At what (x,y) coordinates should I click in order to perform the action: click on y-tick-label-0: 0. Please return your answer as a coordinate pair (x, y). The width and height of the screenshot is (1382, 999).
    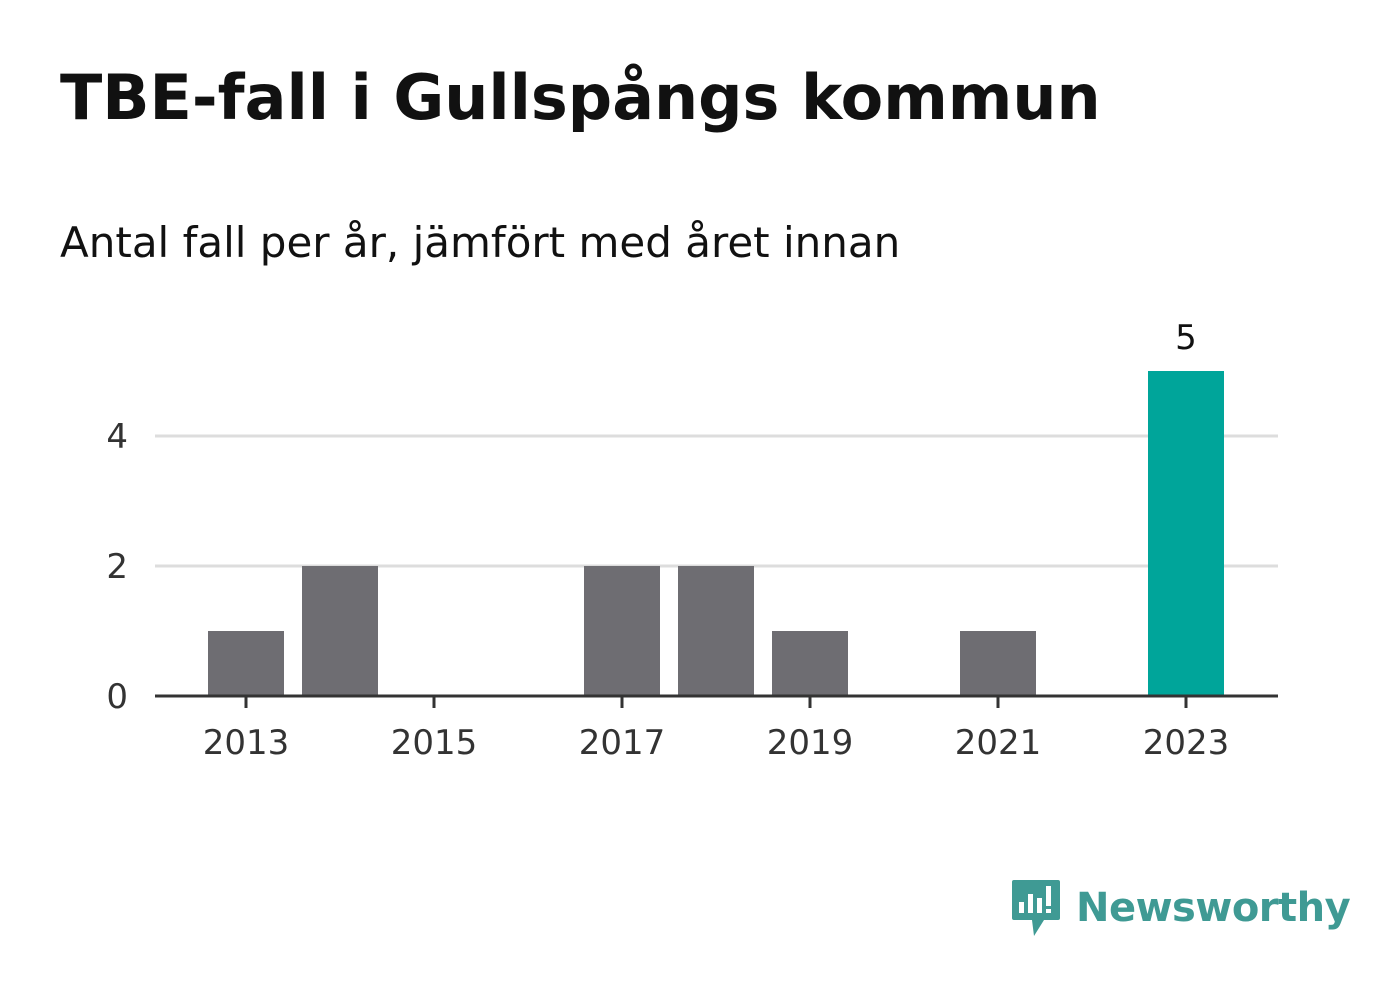
    Looking at the image, I should click on (117, 697).